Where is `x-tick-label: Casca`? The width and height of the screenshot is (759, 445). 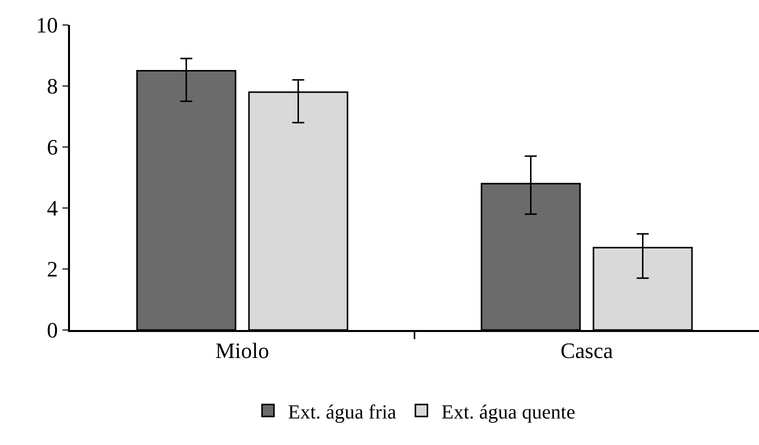 x-tick-label: Casca is located at coordinates (587, 351).